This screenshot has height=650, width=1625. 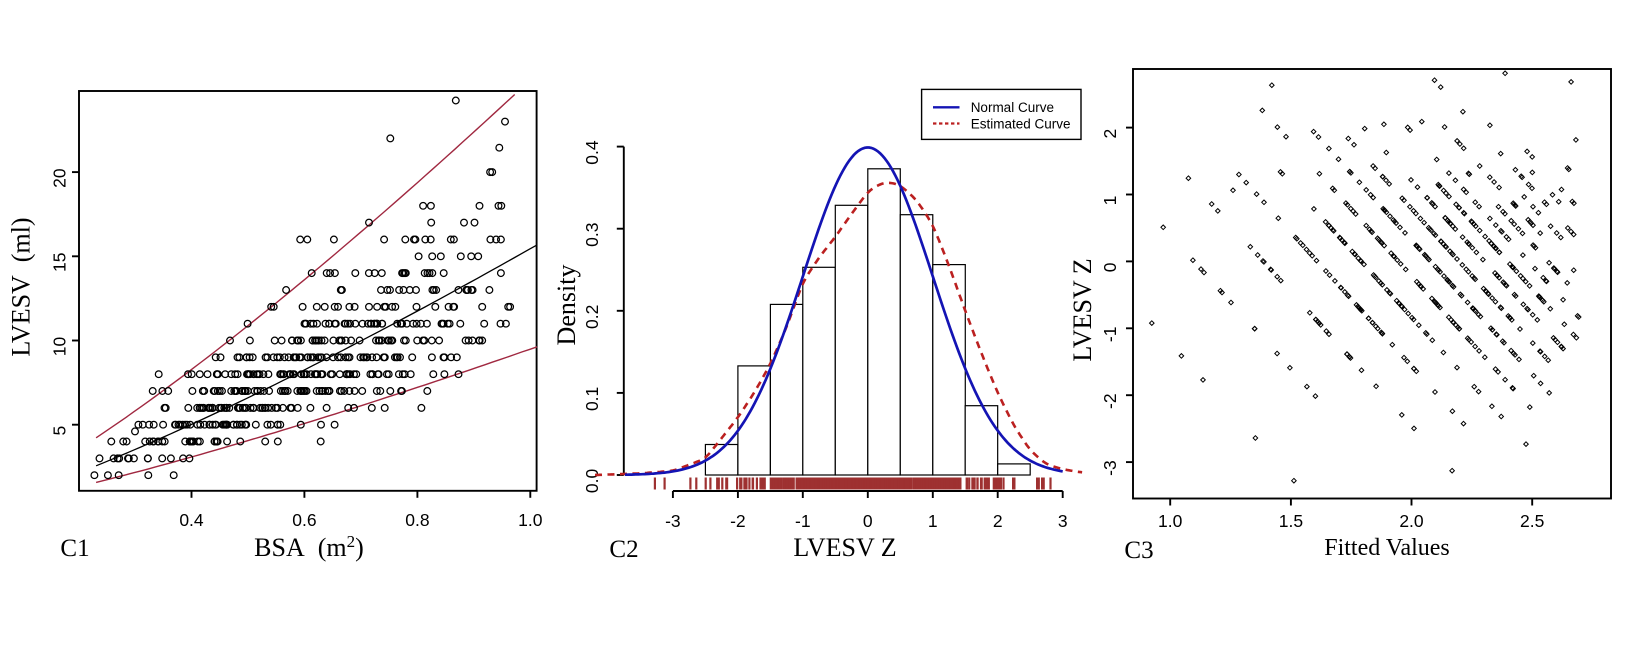 What do you see at coordinates (417, 520) in the screenshot?
I see `svg-text: 0.8` at bounding box center [417, 520].